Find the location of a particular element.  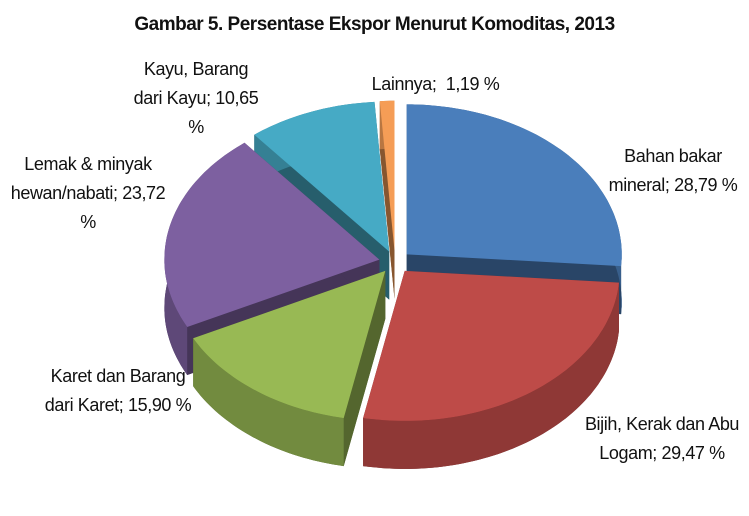

value-label: 1,19 % is located at coordinates (472, 84).